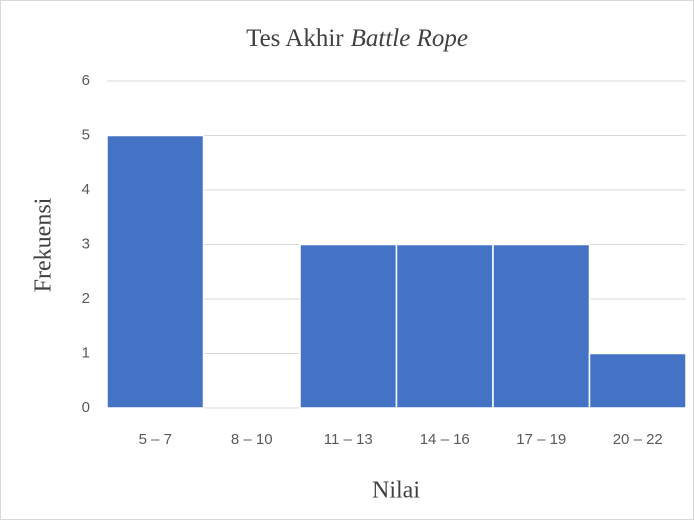  I want to click on x-tick-label: 8 – 10, so click(252, 439).